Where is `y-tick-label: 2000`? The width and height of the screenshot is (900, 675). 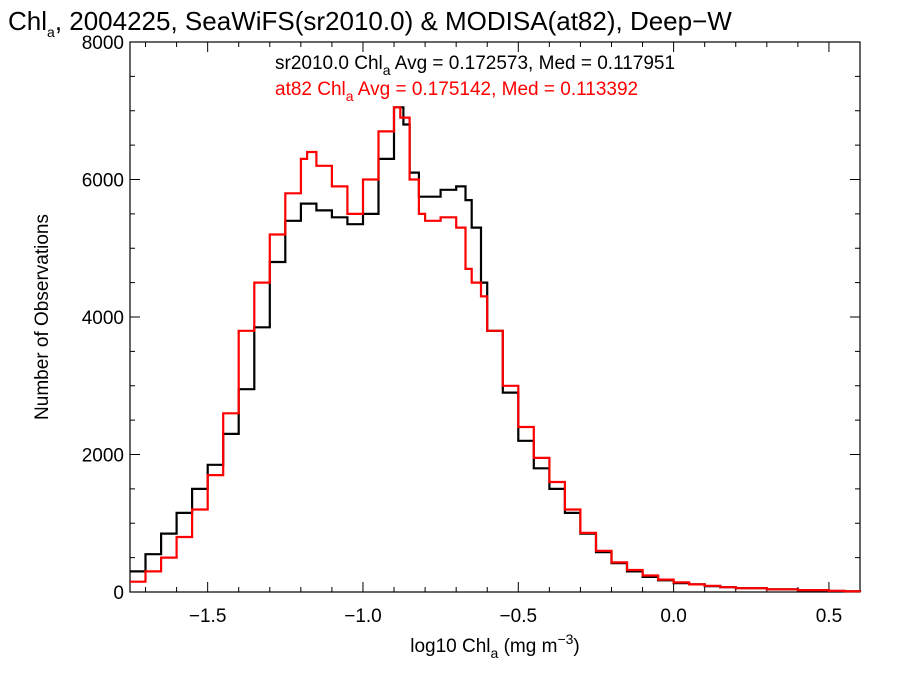 y-tick-label: 2000 is located at coordinates (103, 456).